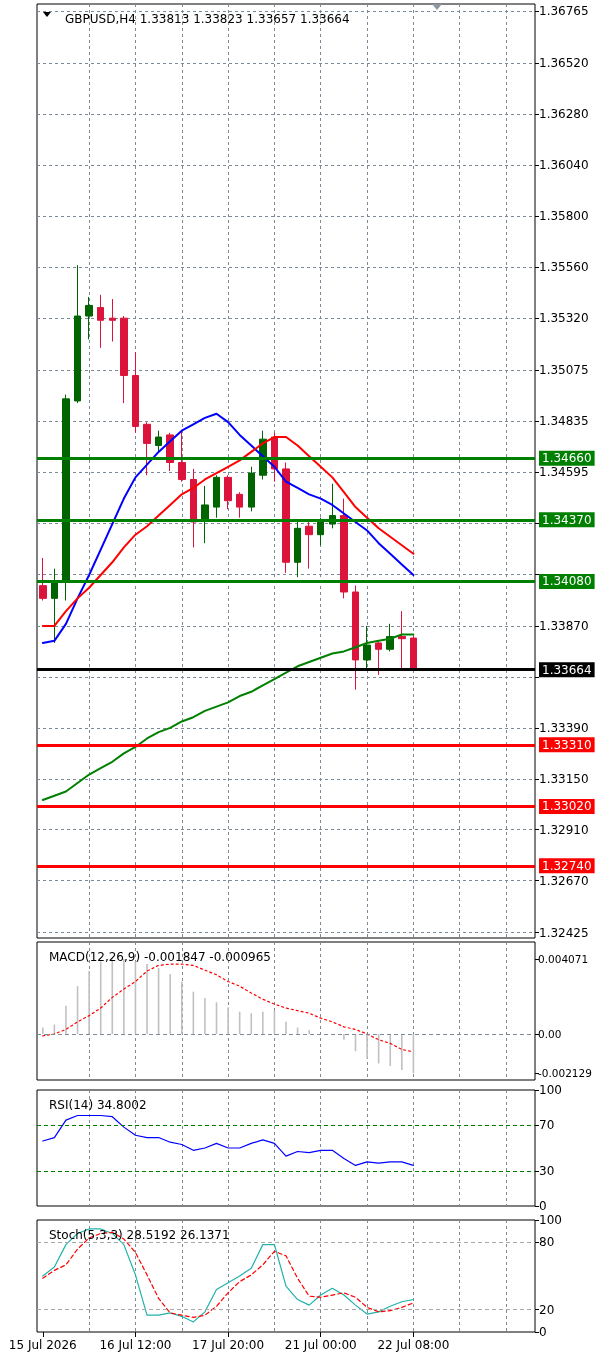 This screenshot has height=1360, width=600. What do you see at coordinates (547, 1124) in the screenshot?
I see `y-tick-label: 70` at bounding box center [547, 1124].